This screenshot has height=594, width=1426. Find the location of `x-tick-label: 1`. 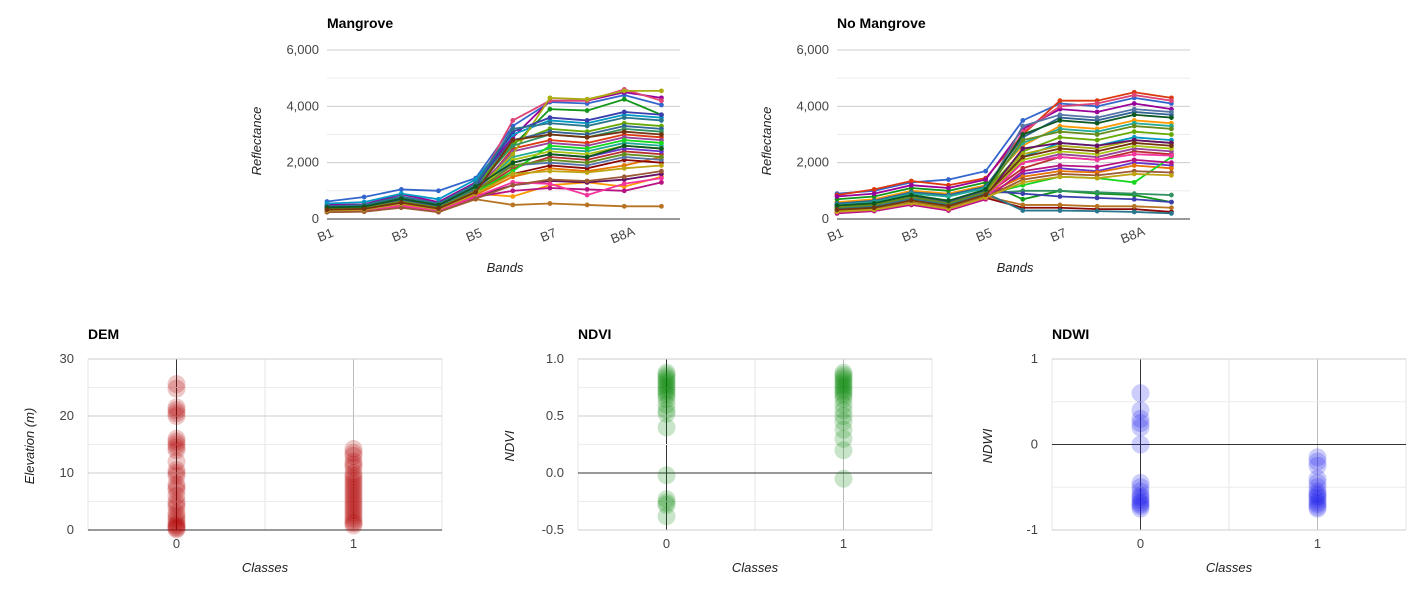

x-tick-label: 1 is located at coordinates (1317, 543).